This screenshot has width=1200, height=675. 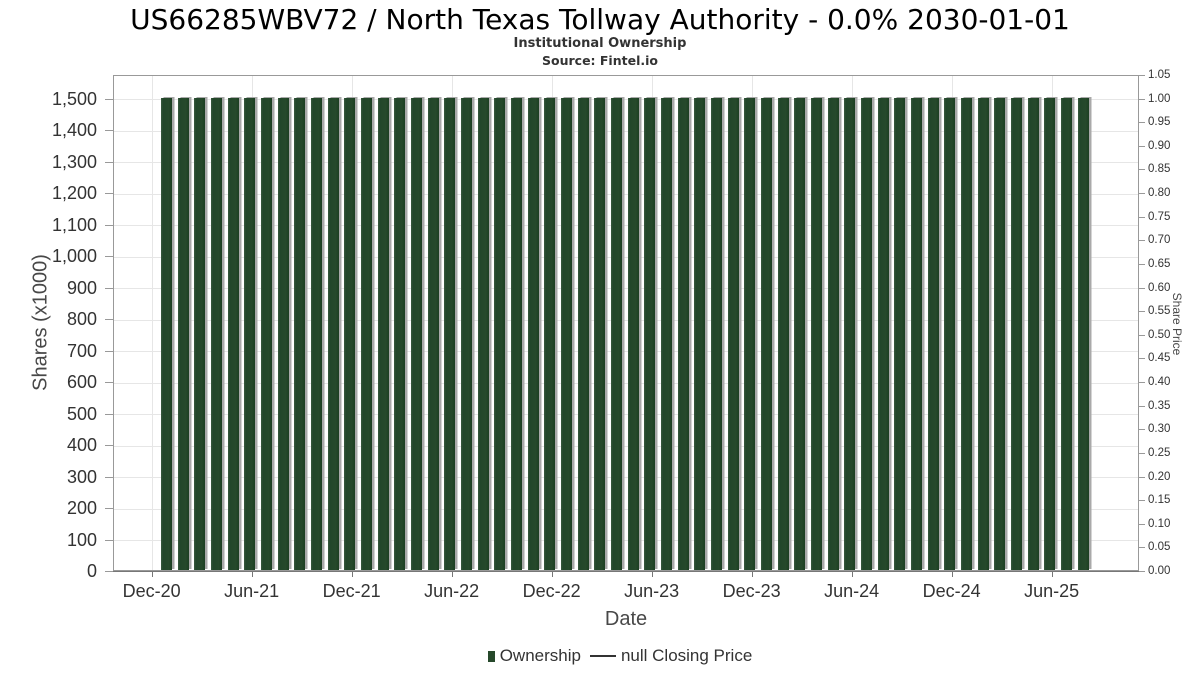 What do you see at coordinates (153, 323) in the screenshot?
I see `gridline-vertical` at bounding box center [153, 323].